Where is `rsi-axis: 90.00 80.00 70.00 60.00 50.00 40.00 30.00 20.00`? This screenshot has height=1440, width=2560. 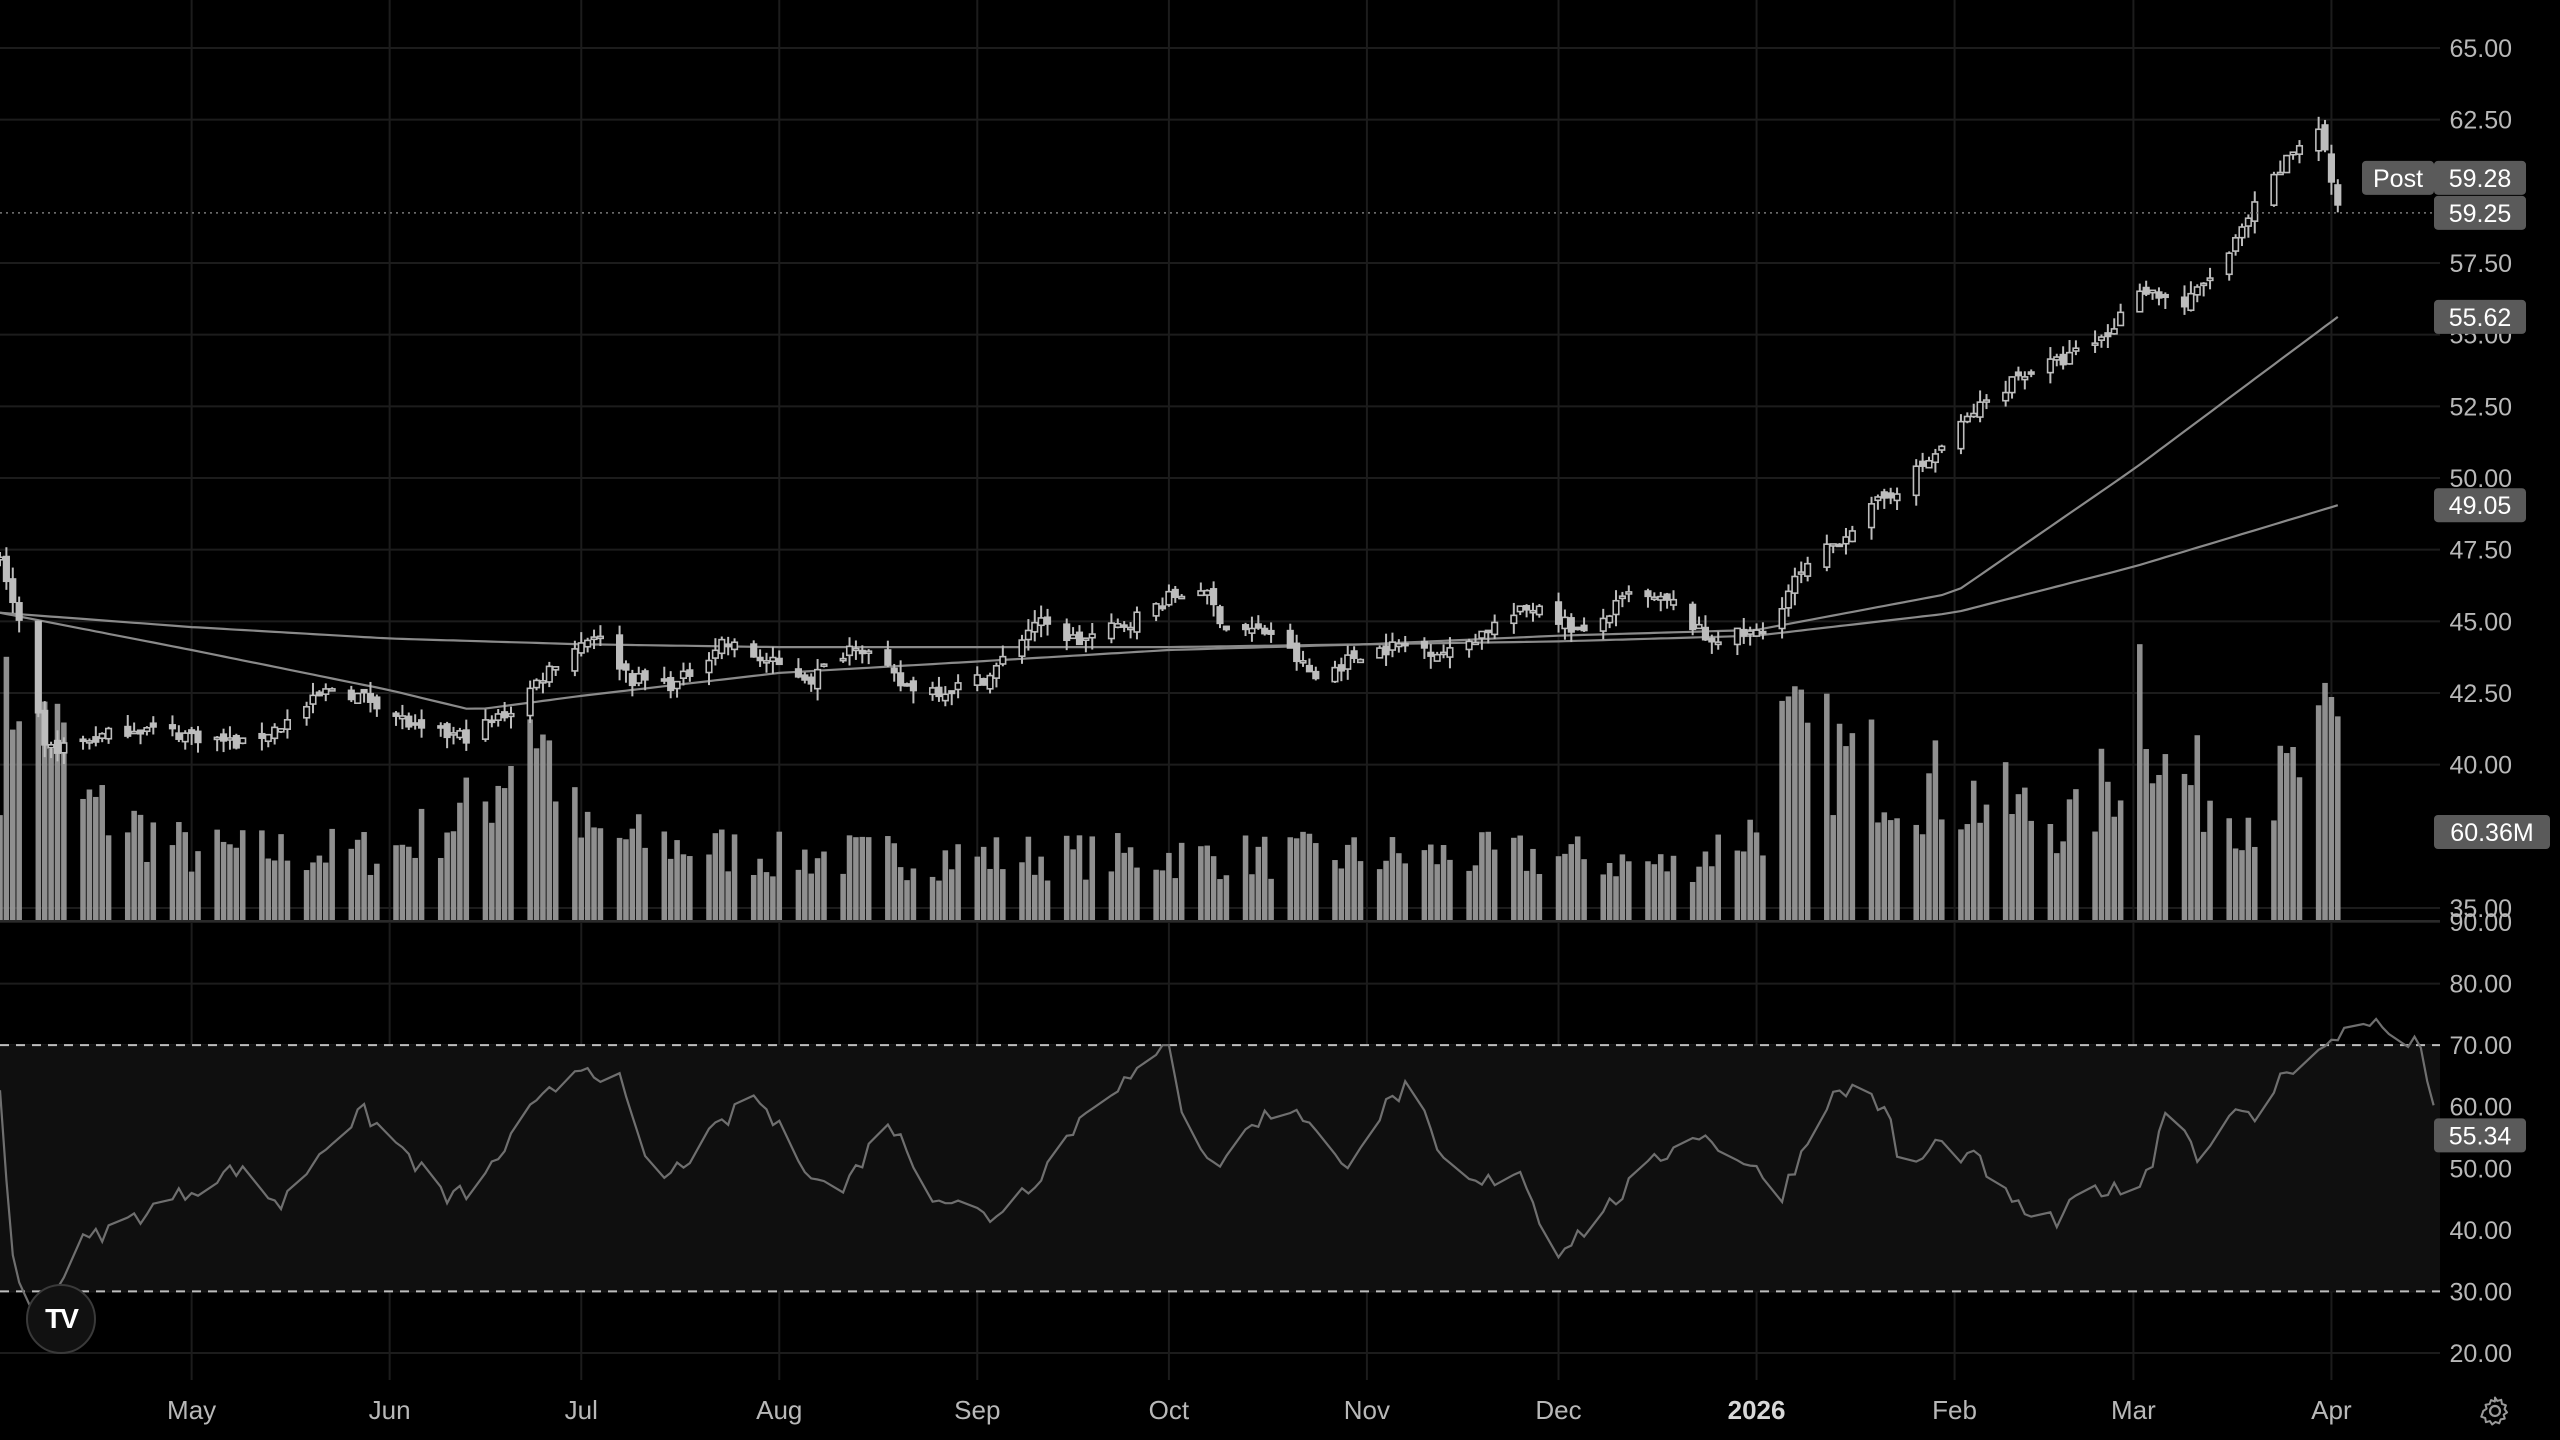 rsi-axis: 90.00 80.00 70.00 60.00 50.00 40.00 30.00 20.00 is located at coordinates (2480, 1138).